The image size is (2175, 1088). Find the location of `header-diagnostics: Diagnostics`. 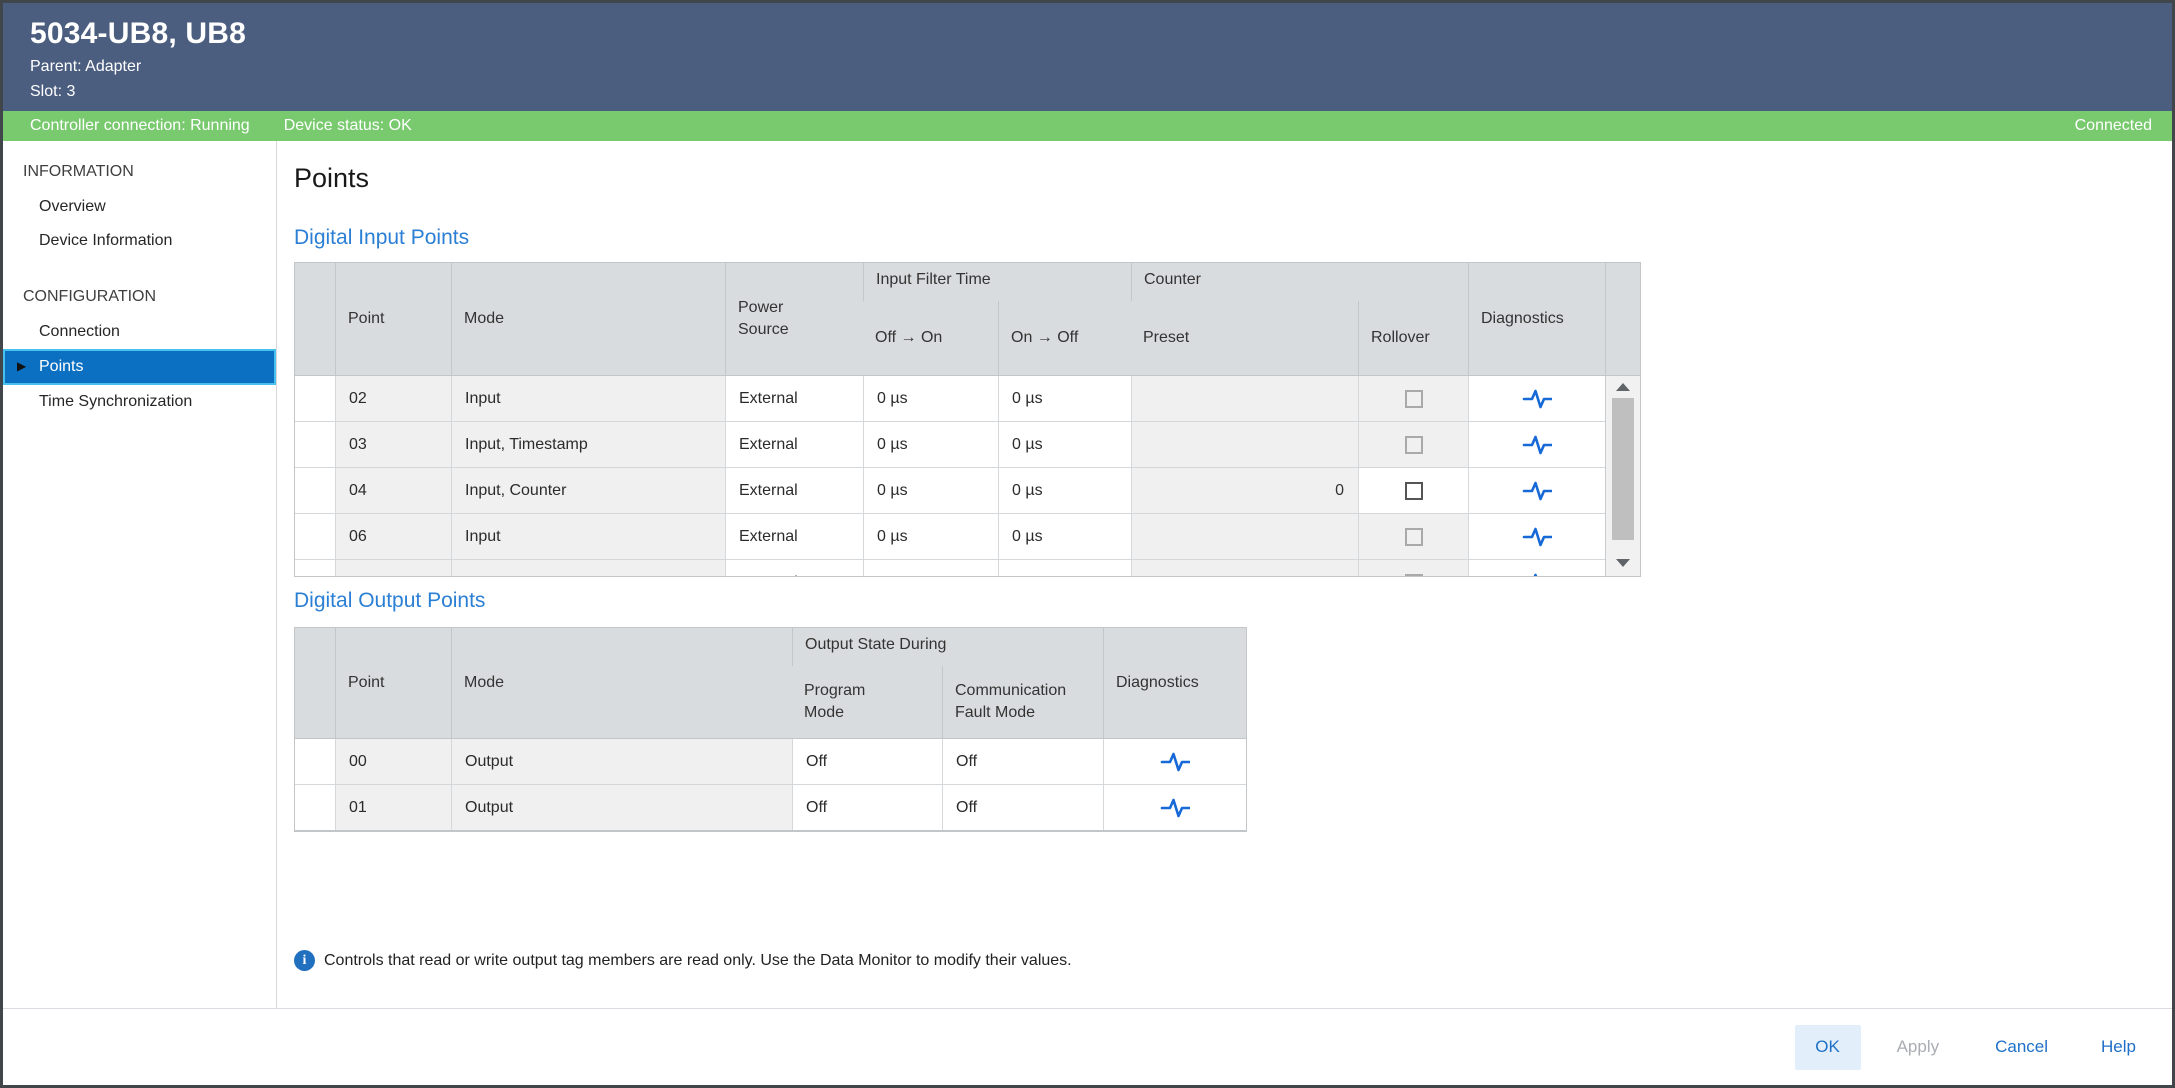

header-diagnostics: Diagnostics is located at coordinates (1174, 683).